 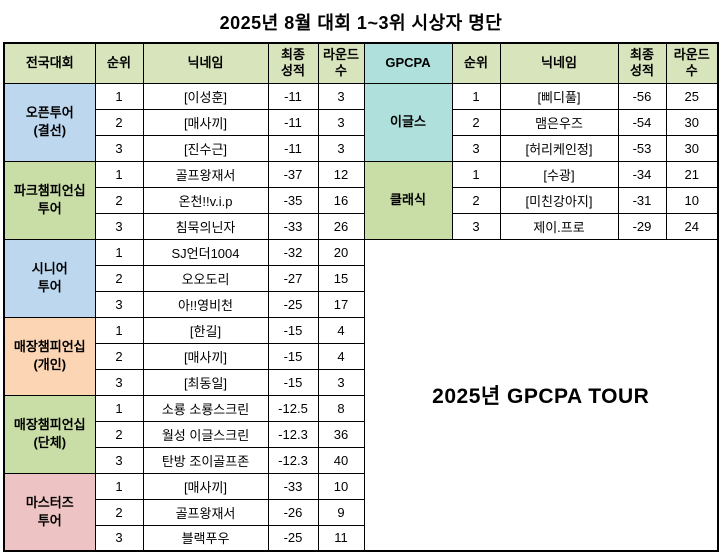 I want to click on final-score-cell: -25, so click(x=293, y=304).